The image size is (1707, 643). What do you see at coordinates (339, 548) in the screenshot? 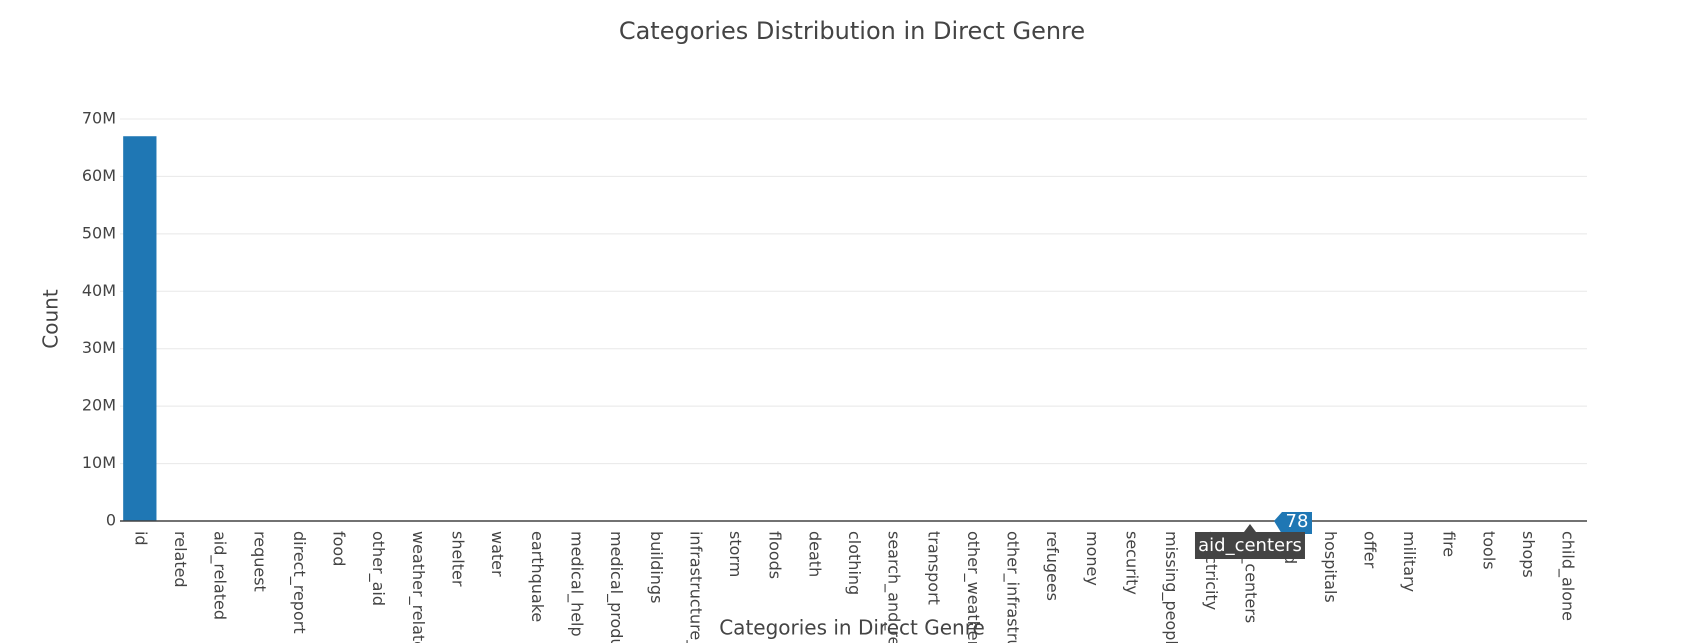
I see `x-tick-label: food` at bounding box center [339, 548].